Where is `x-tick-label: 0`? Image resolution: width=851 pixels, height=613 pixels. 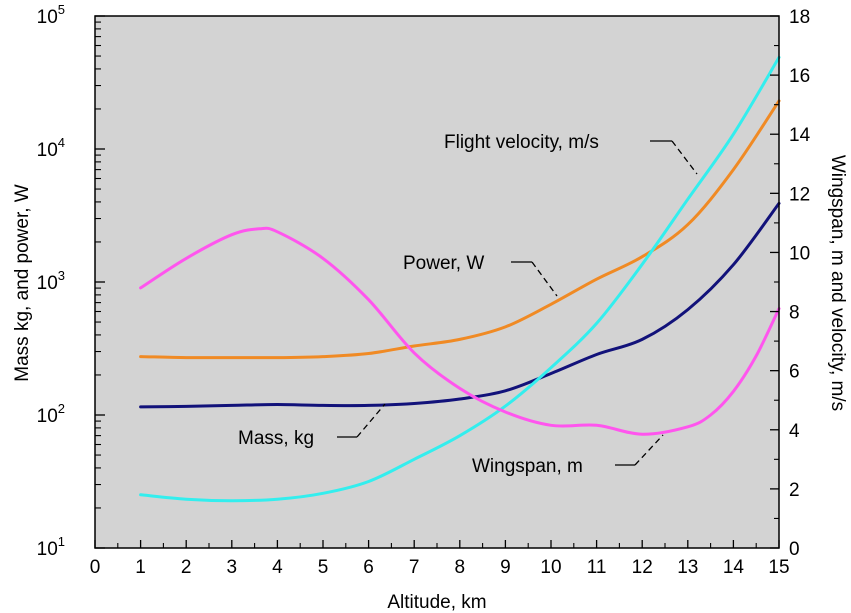
x-tick-label: 0 is located at coordinates (95, 567).